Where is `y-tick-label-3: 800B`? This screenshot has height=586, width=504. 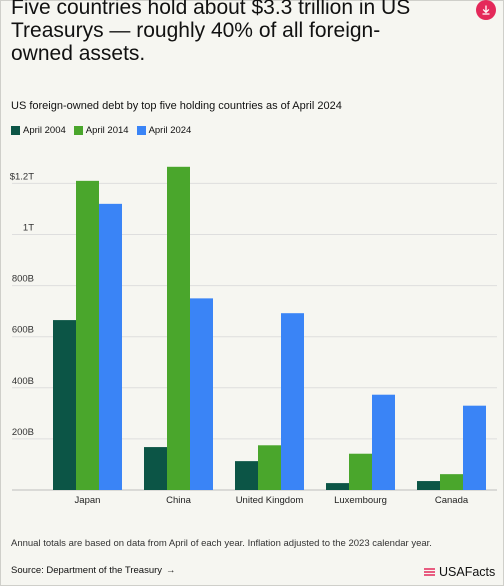
y-tick-label-3: 800B is located at coordinates (23, 279).